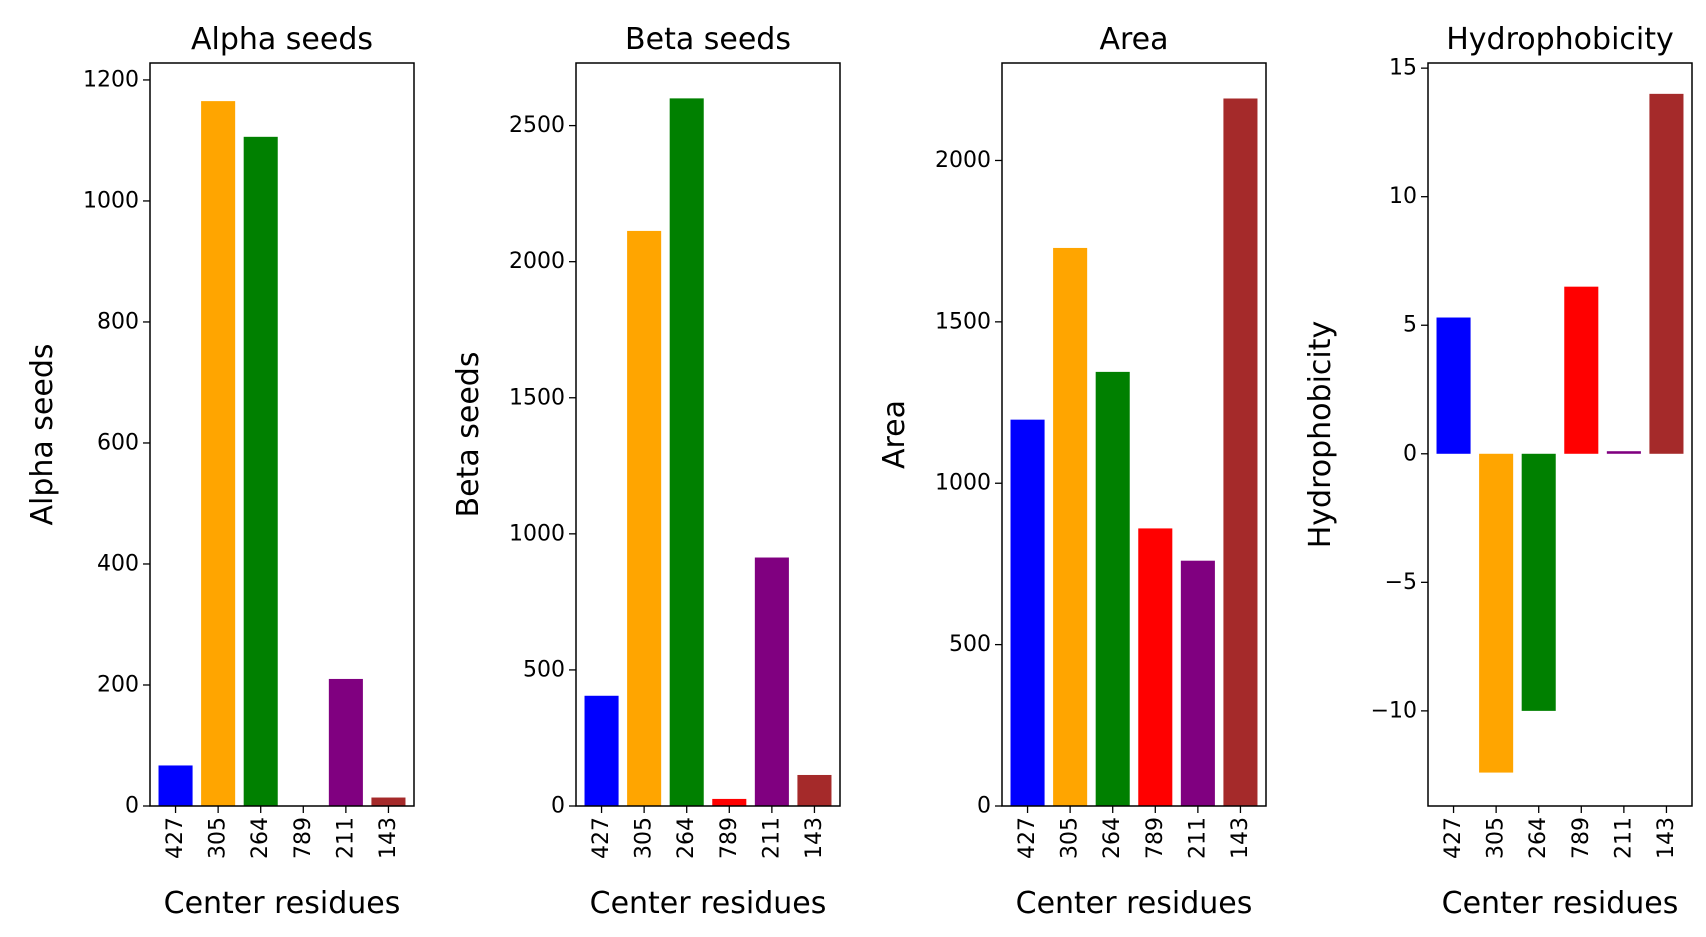  I want to click on y-tick-label: −5, so click(1401, 582).